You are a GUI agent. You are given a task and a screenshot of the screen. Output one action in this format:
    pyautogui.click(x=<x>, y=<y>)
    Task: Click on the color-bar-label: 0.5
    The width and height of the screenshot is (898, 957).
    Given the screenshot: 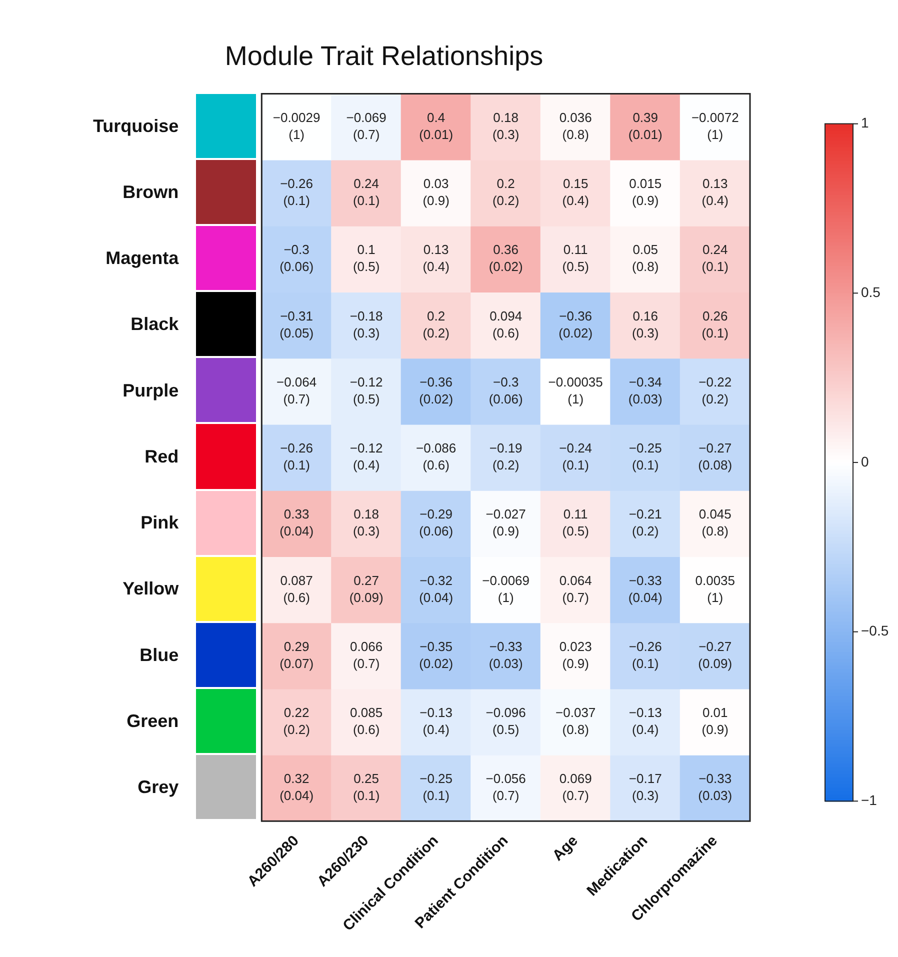 What is the action you would take?
    pyautogui.click(x=871, y=292)
    